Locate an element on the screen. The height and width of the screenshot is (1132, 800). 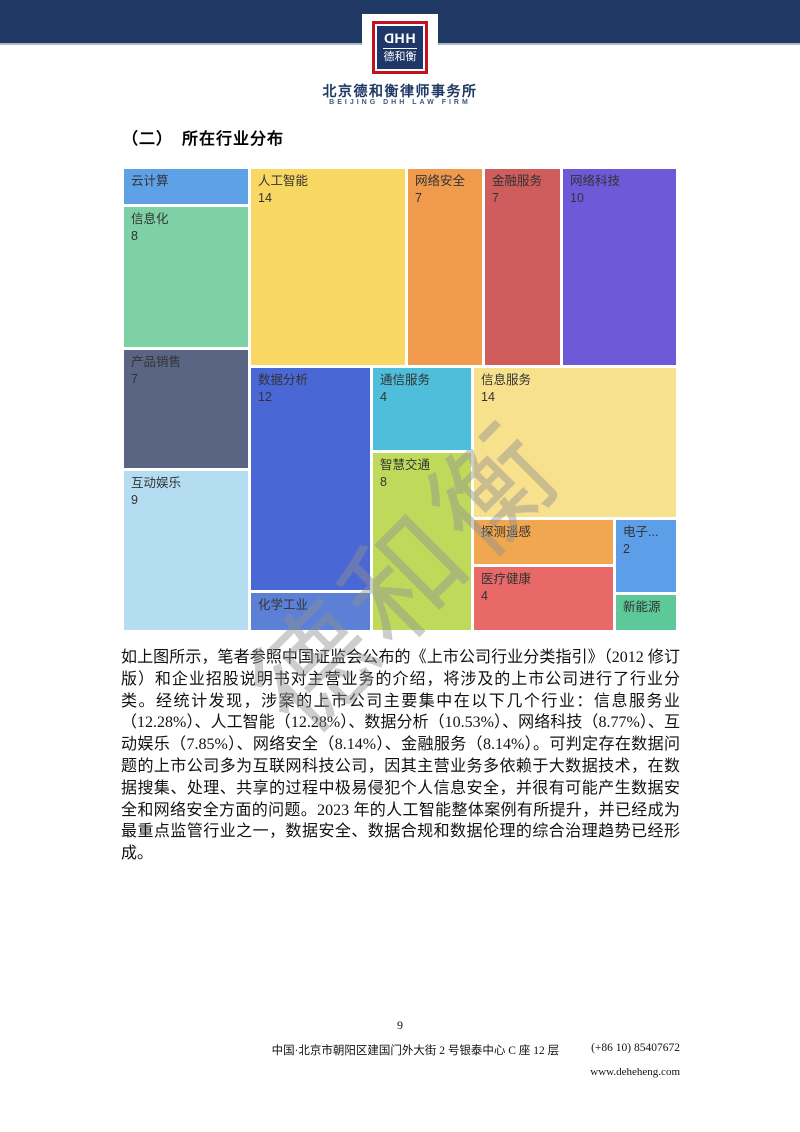
treemap-block-label: 金融服务 is located at coordinates (517, 181).